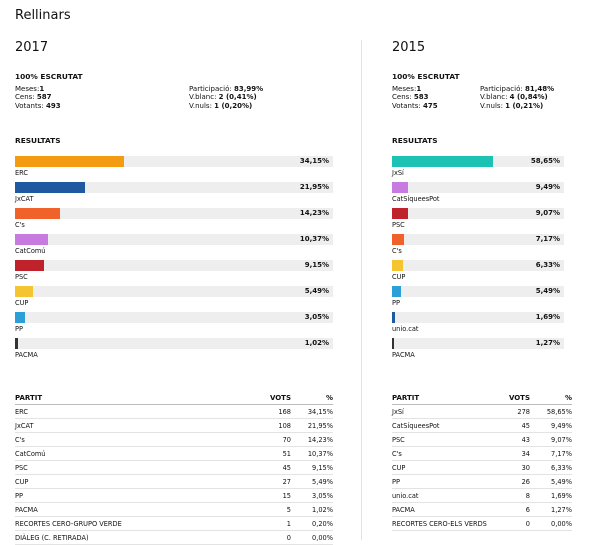 This screenshot has width=592, height=545. What do you see at coordinates (416, 199) in the screenshot?
I see `bar-category-label: CatSíqueesPot` at bounding box center [416, 199].